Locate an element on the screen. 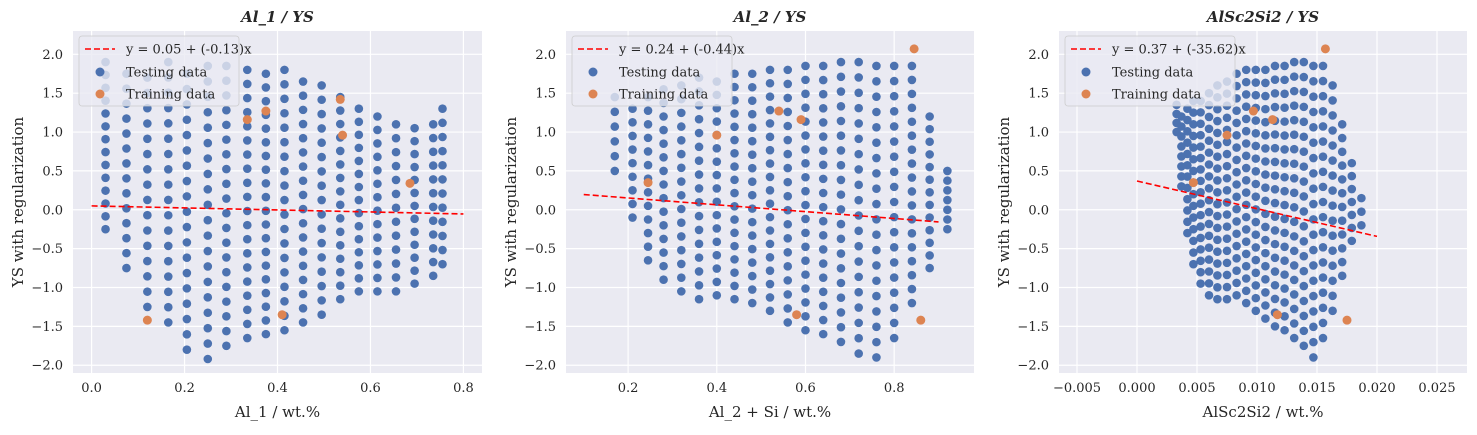  y-tick-label: 0.5 is located at coordinates (52, 171).